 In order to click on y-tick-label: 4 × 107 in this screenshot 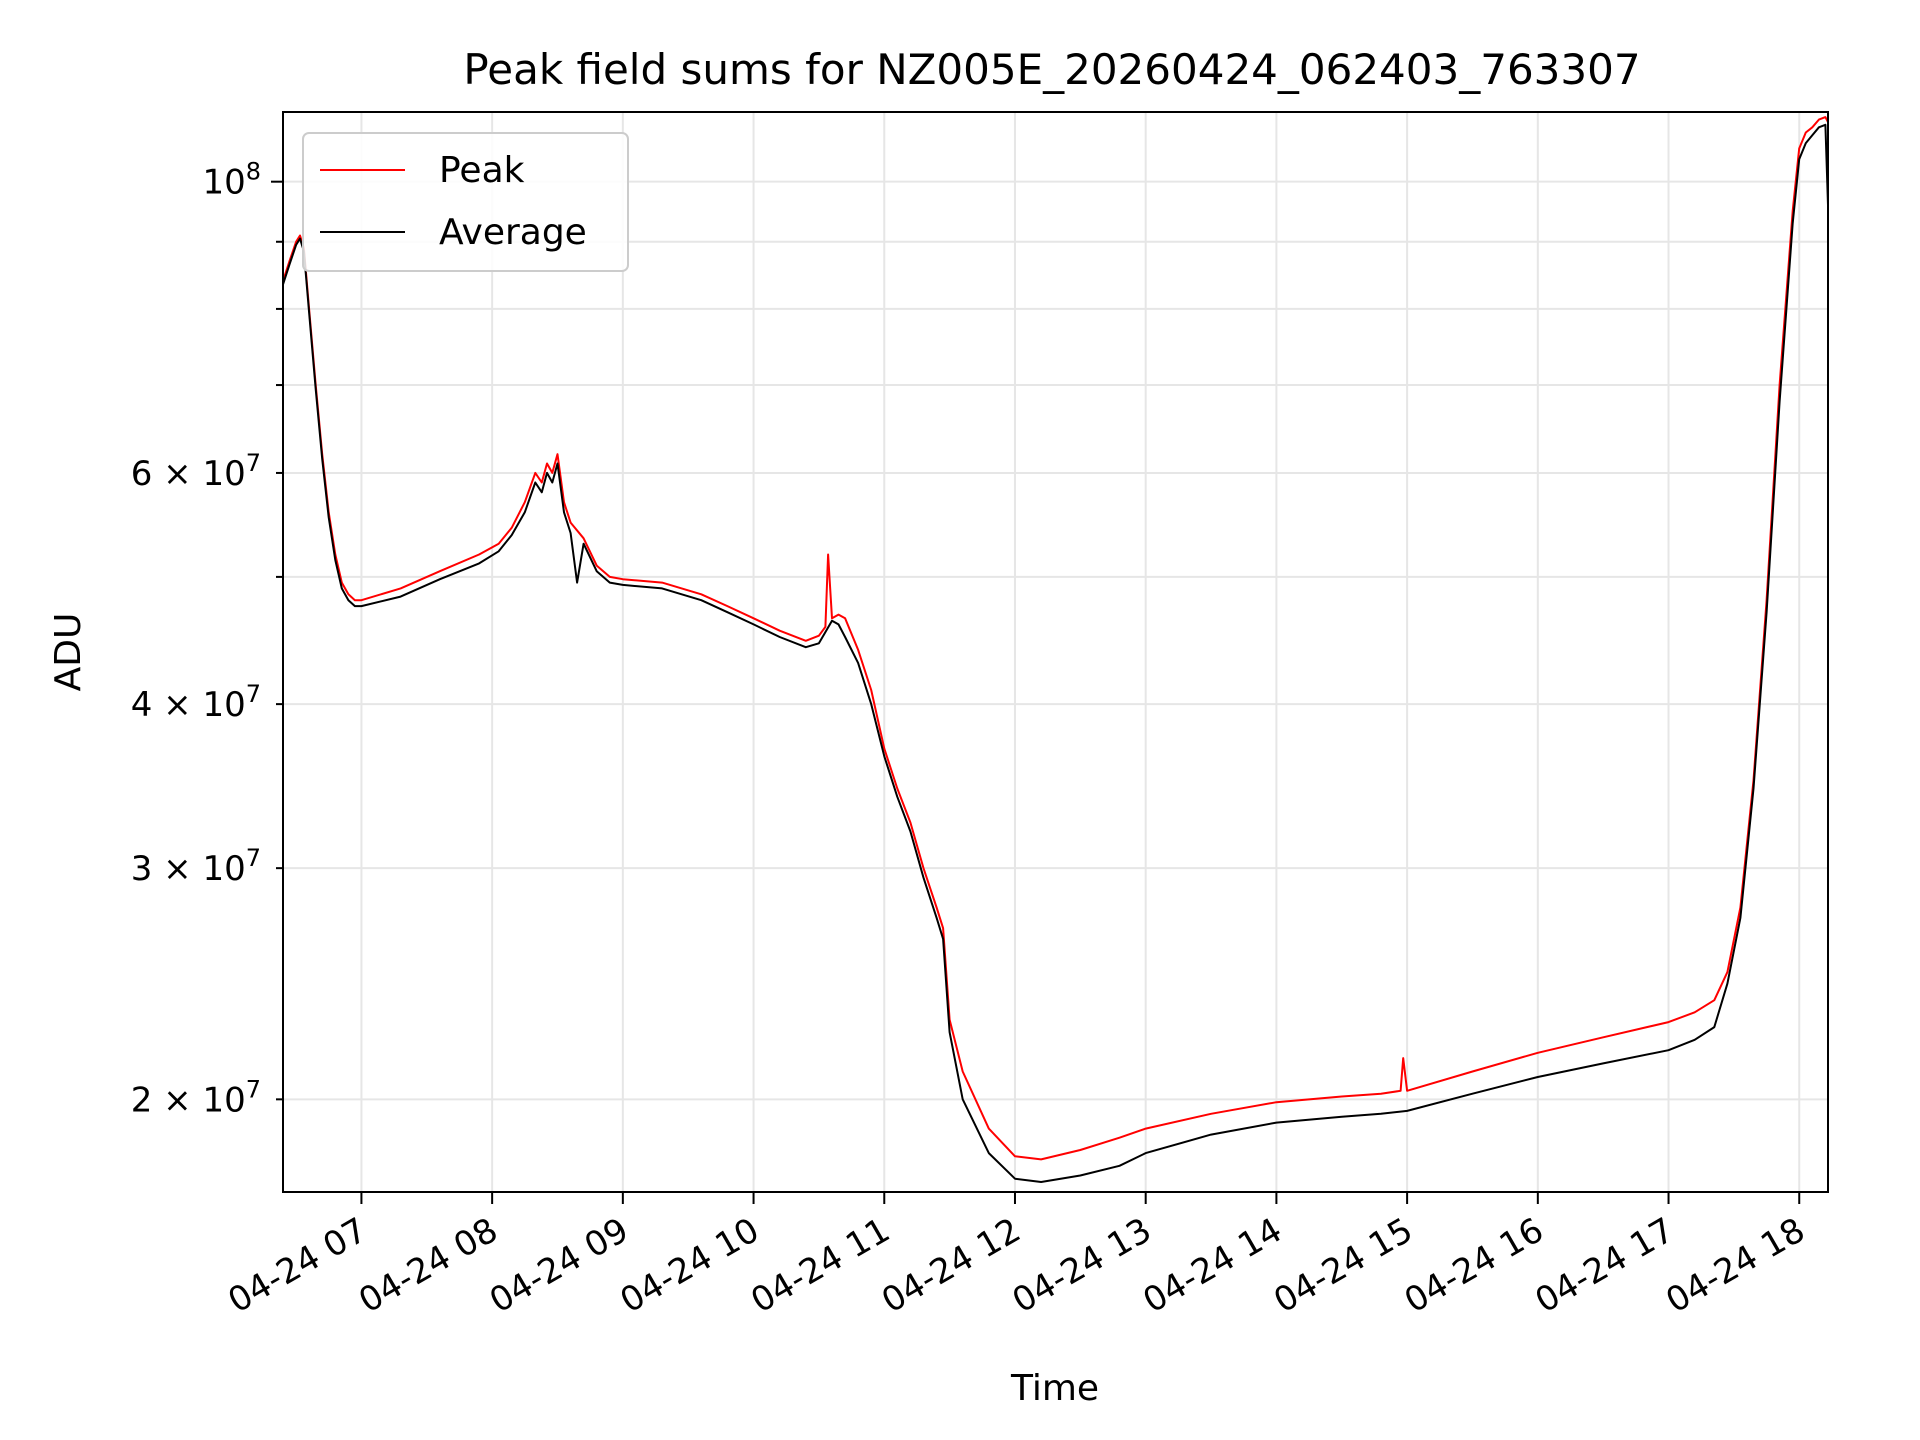, I will do `click(196, 702)`.